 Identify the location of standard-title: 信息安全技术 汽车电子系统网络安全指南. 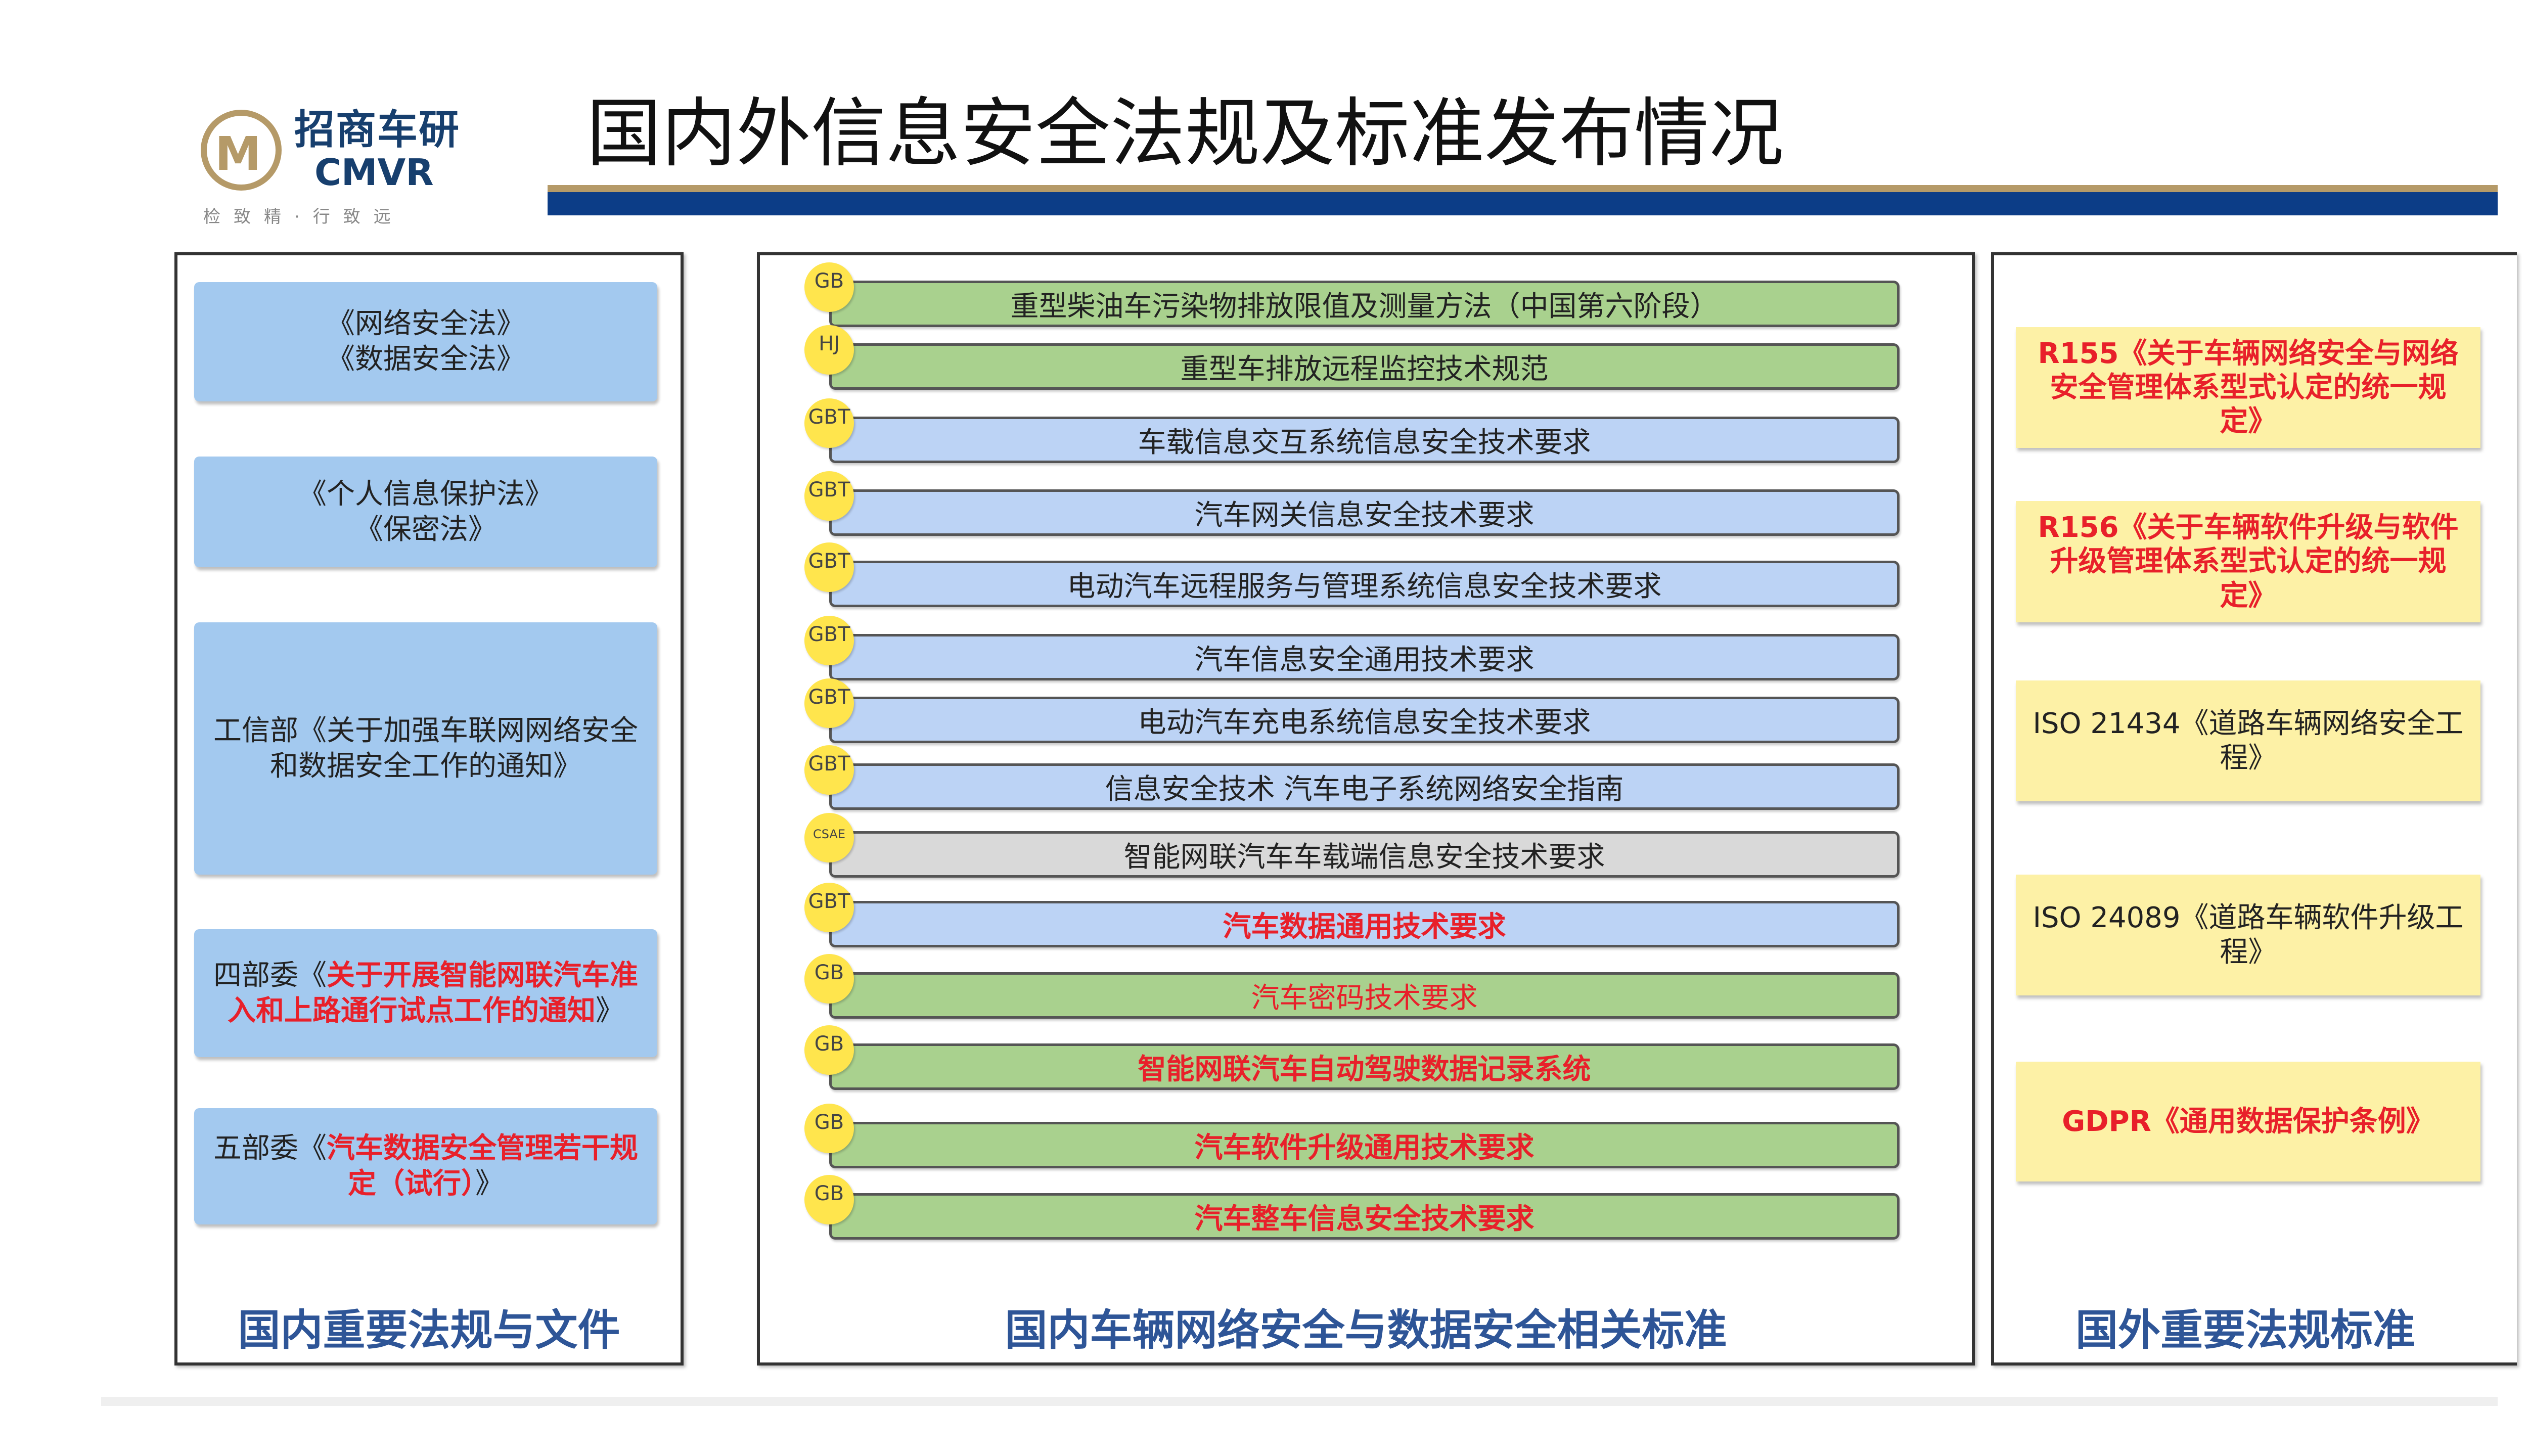
(1365, 789).